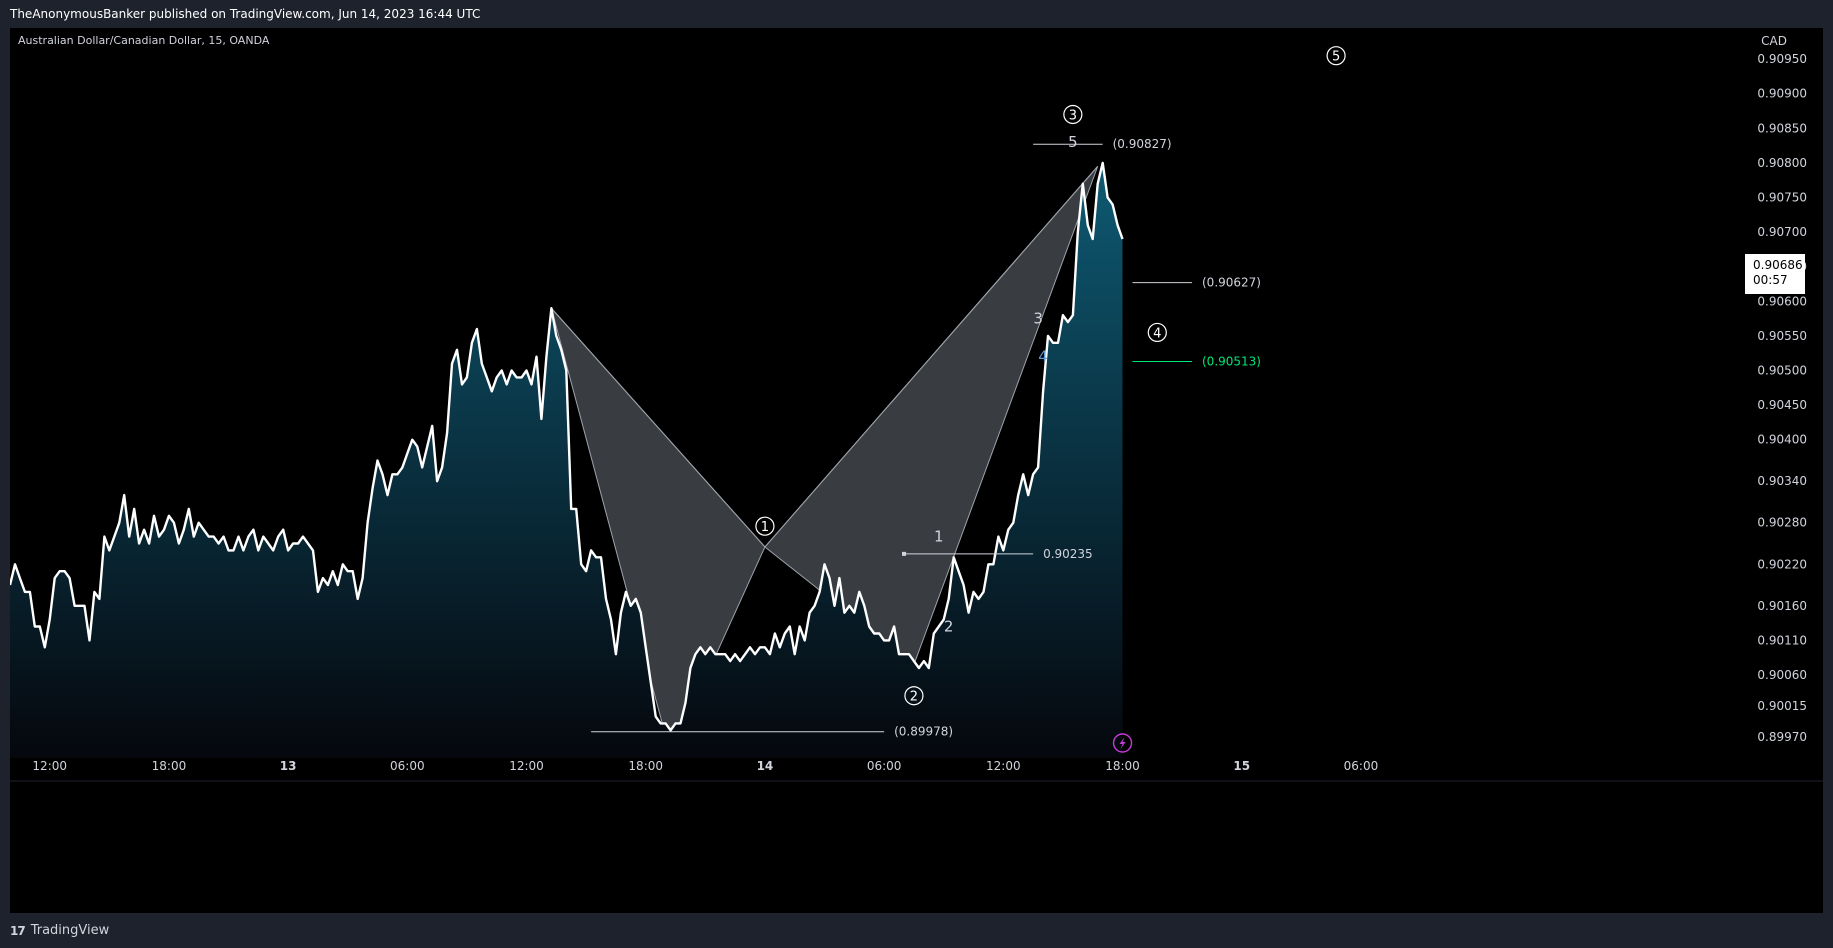 The height and width of the screenshot is (948, 1833). Describe the element at coordinates (1782, 371) in the screenshot. I see `y-tick-label: 0.90500` at that location.